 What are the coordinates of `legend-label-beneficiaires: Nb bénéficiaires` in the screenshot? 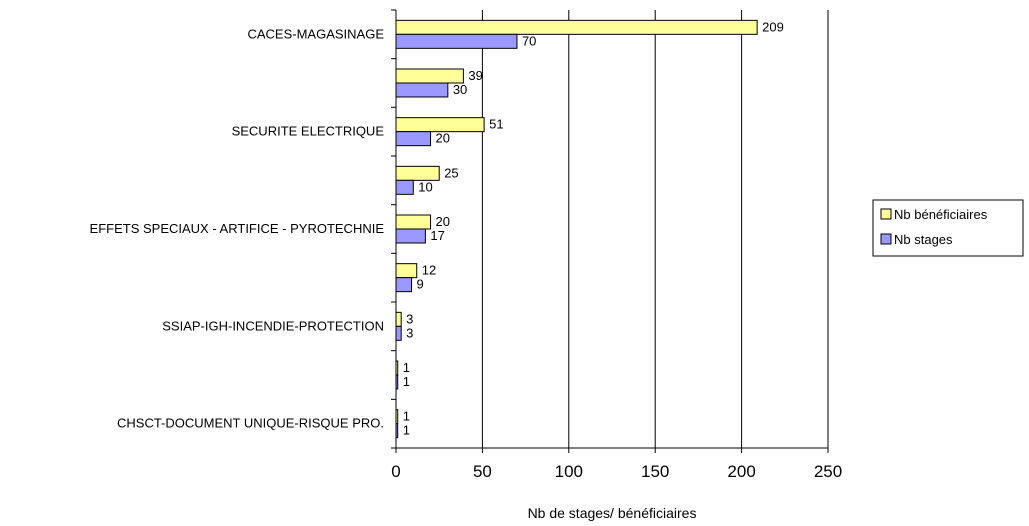 It's located at (941, 214).